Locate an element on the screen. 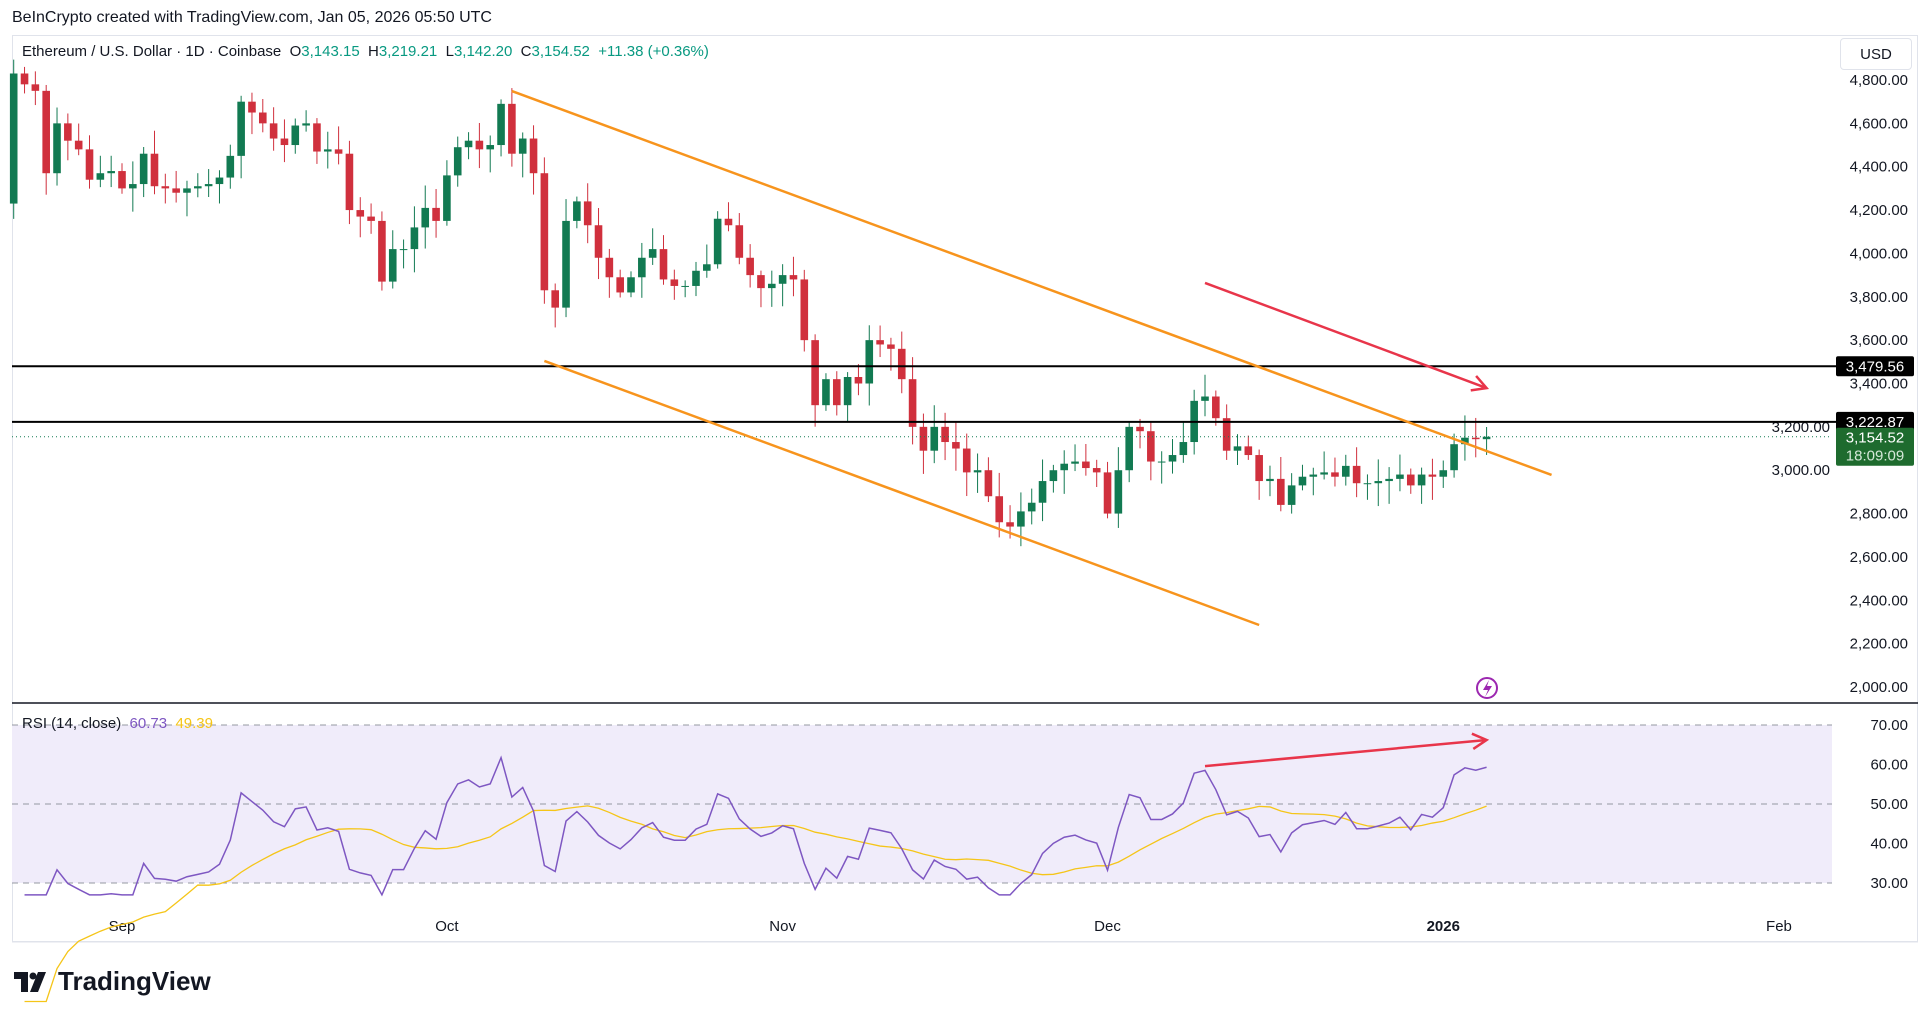  price-tick-label: 4,800.00 is located at coordinates (1879, 80).